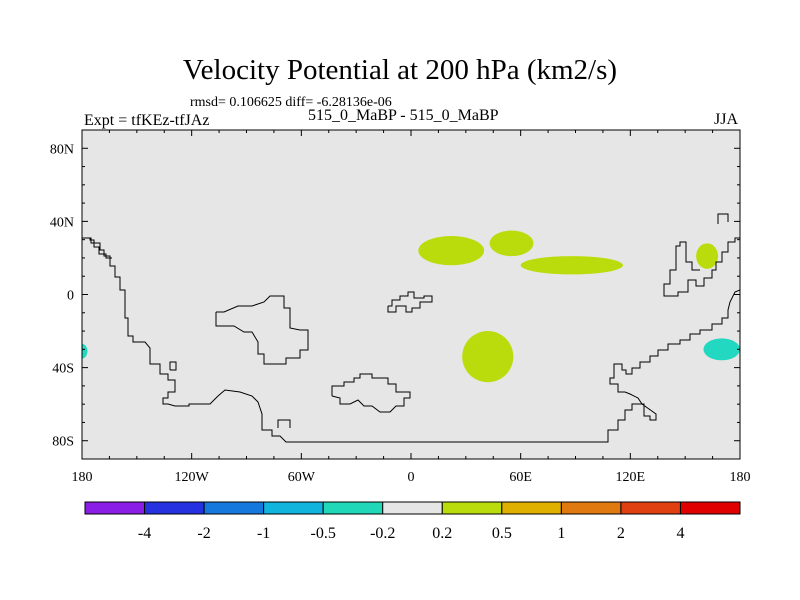  I want to click on page-title: Velocity Potential at 200 hPa (km2/s), so click(400, 70).